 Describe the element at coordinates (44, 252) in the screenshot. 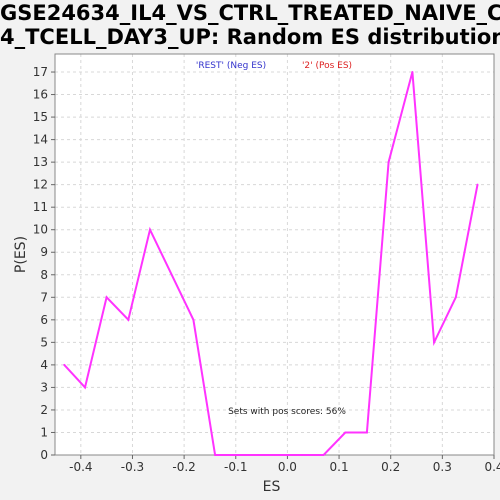

I see `y-tick-label: 9` at that location.